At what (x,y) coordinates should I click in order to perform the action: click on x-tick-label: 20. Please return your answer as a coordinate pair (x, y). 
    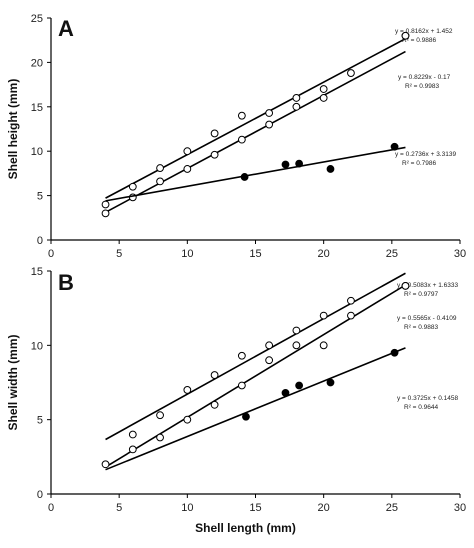
    Looking at the image, I should click on (324, 508).